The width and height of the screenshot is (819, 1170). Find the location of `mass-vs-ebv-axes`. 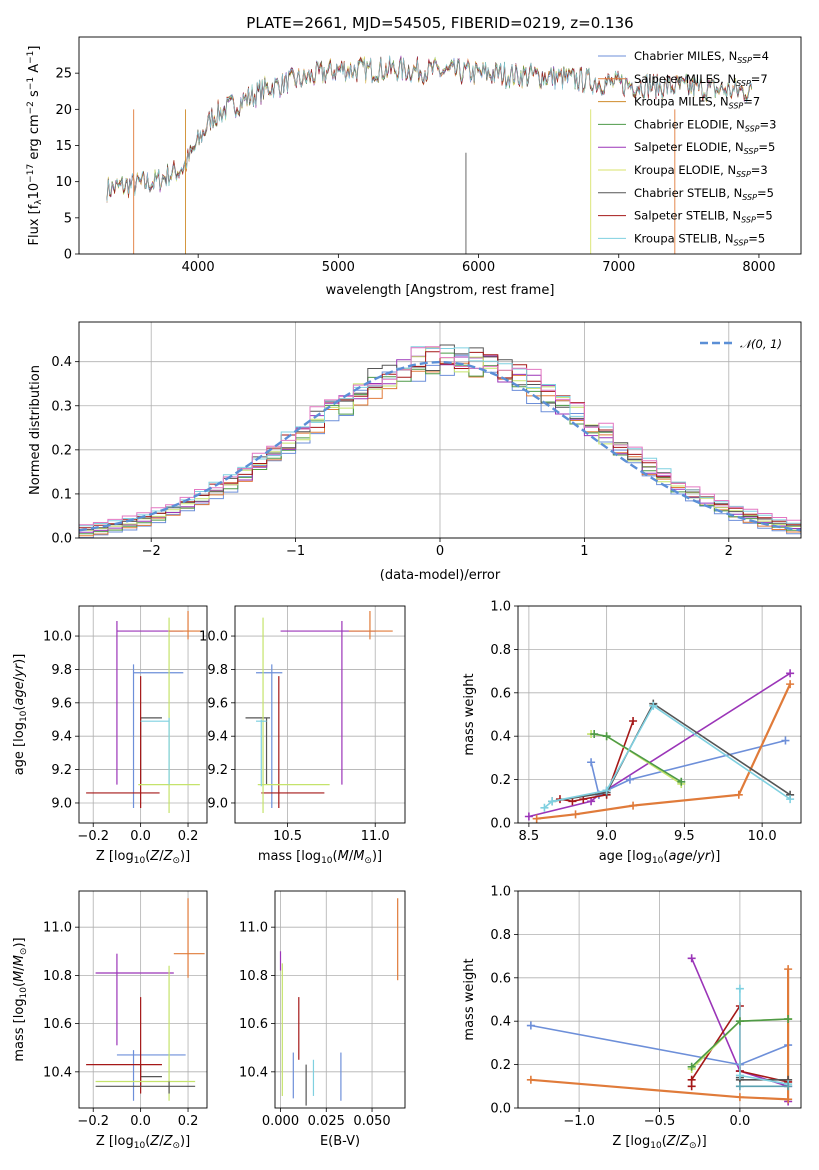

mass-vs-ebv-axes is located at coordinates (338, 1001).